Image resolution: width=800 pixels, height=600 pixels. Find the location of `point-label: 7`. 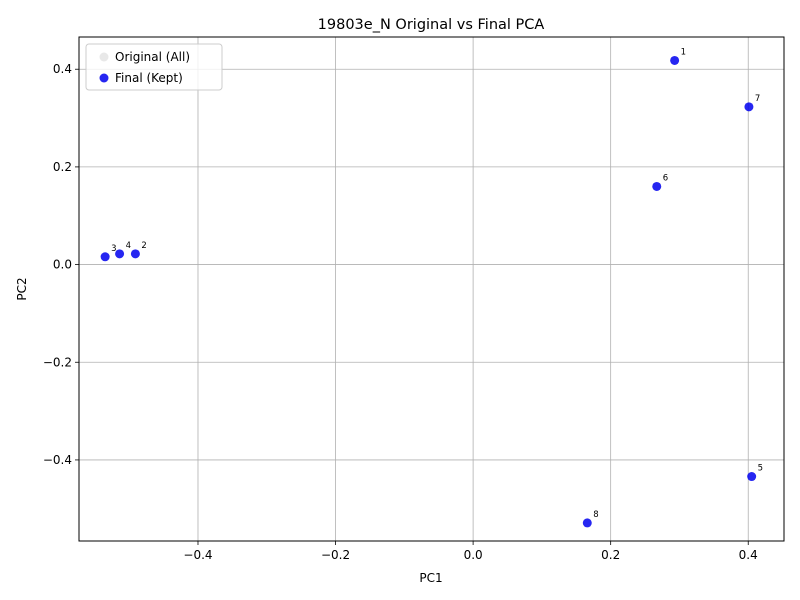

point-label: 7 is located at coordinates (757, 99).